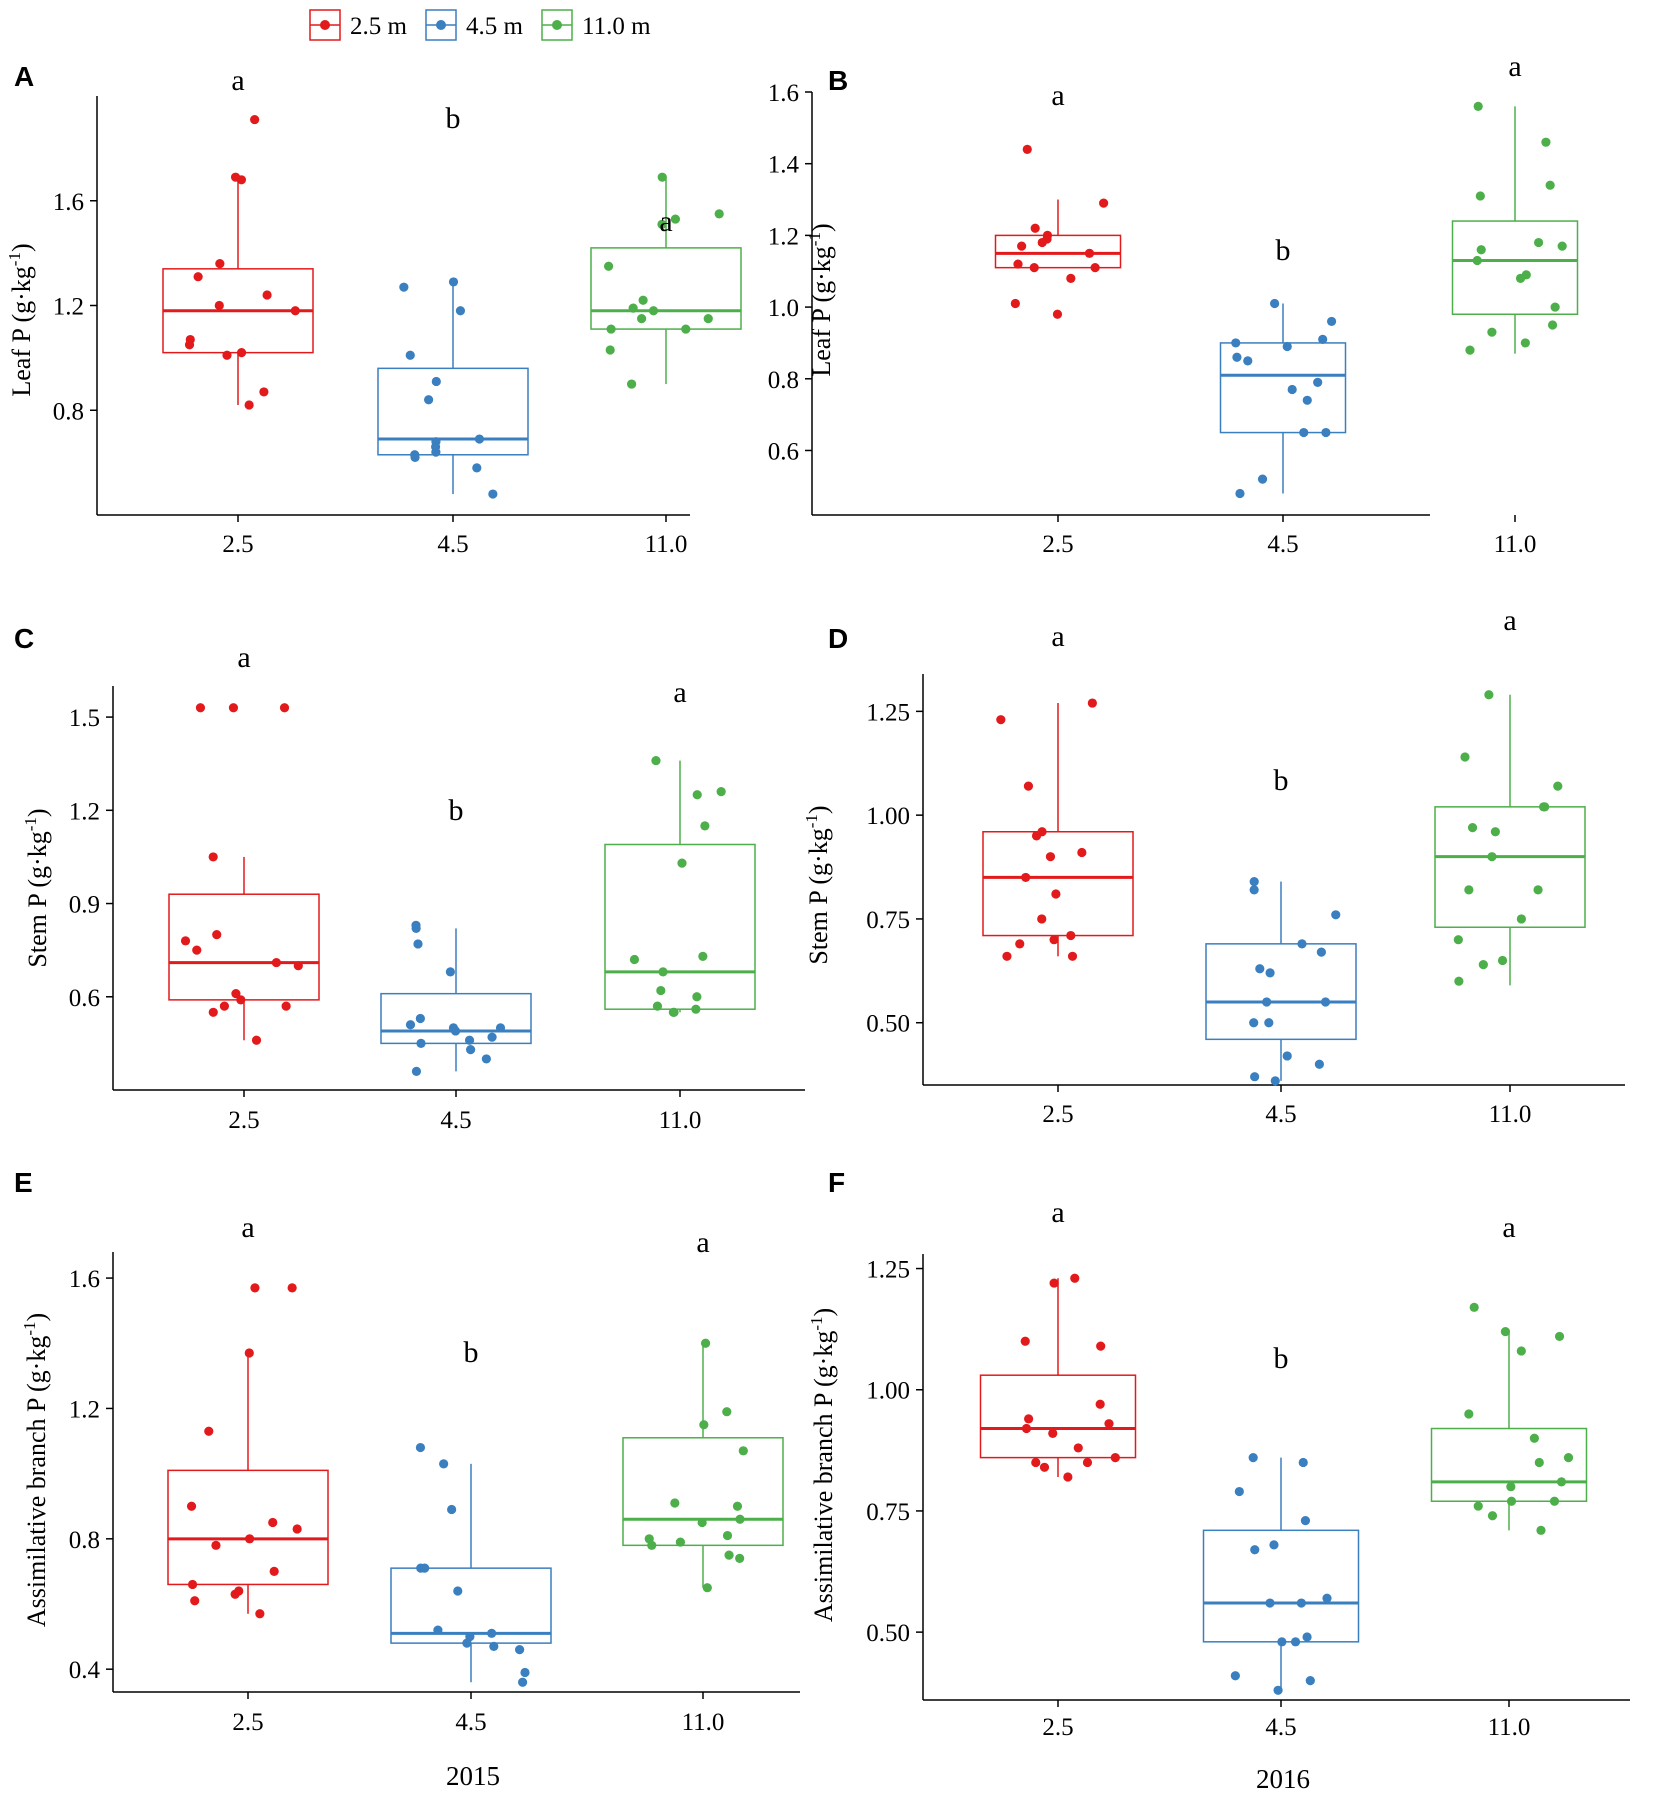  What do you see at coordinates (666, 544) in the screenshot?
I see `x-tick-label-A-2: 11.0` at bounding box center [666, 544].